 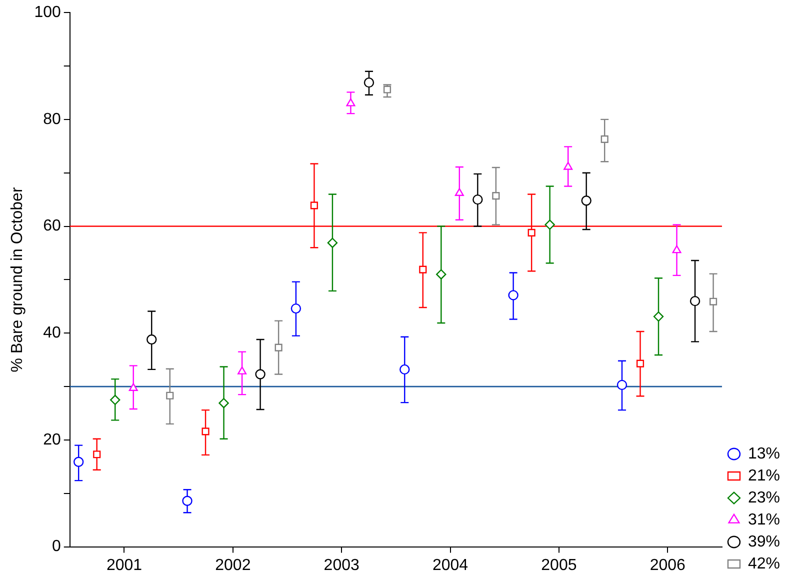 What do you see at coordinates (17, 279) in the screenshot?
I see `y-axis-title: % Bare ground in October` at bounding box center [17, 279].